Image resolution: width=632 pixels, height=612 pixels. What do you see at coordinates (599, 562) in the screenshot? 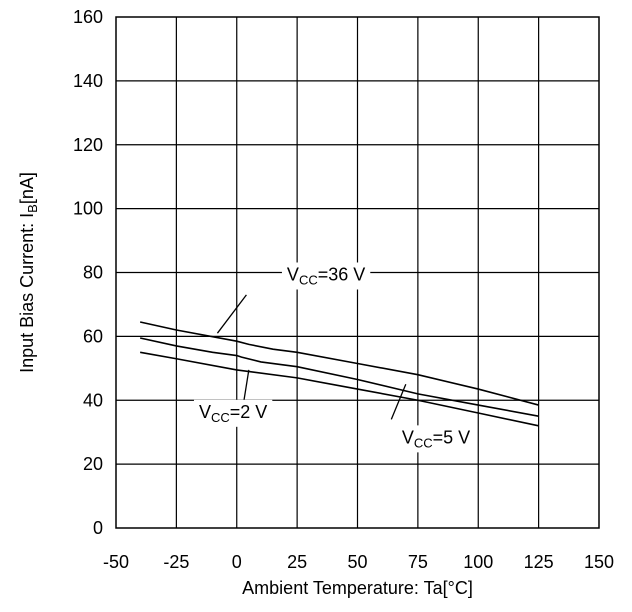
I see `x-tick-label: 150` at bounding box center [599, 562].